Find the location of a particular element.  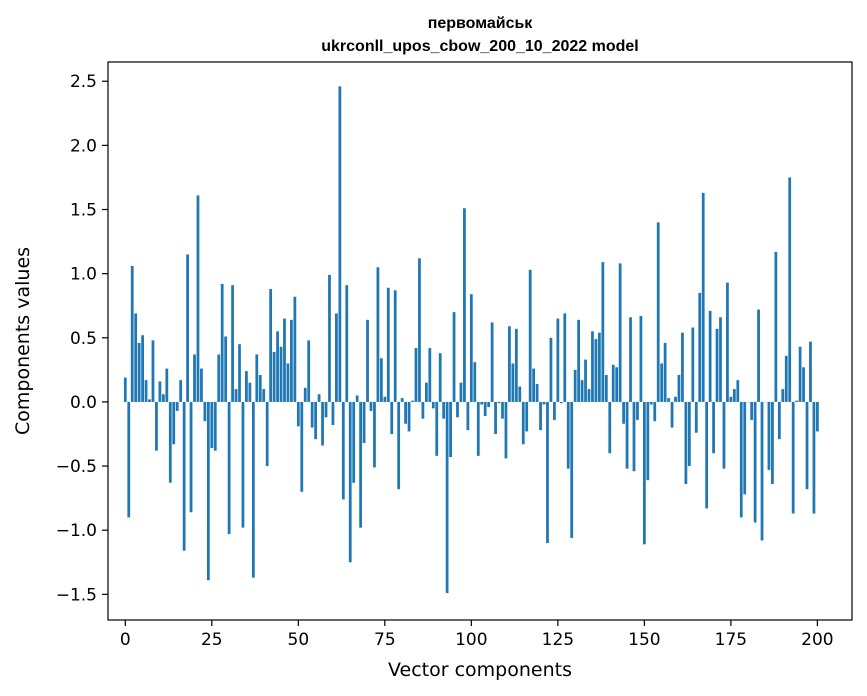

x-tick-label: 175 is located at coordinates (731, 640).